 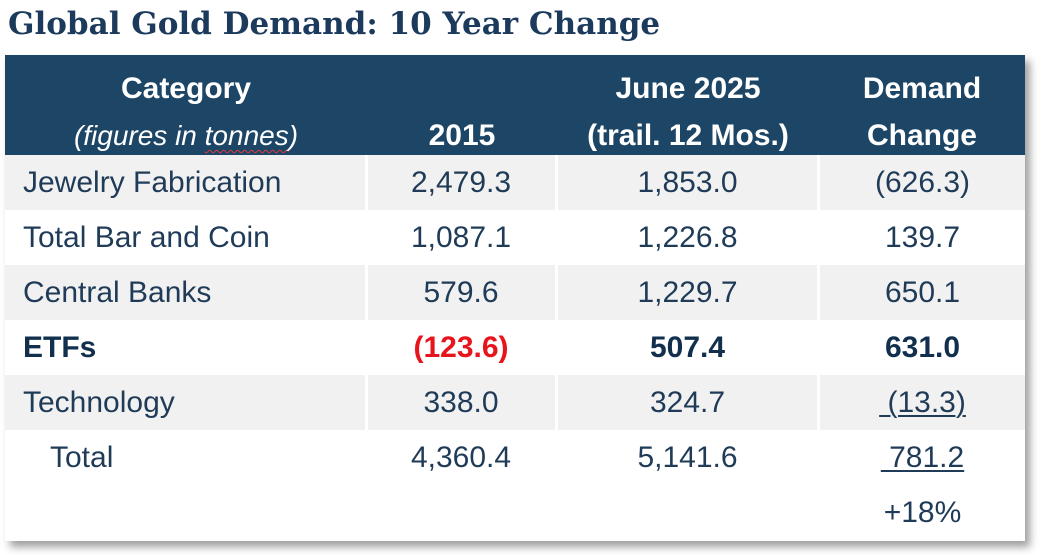 What do you see at coordinates (99, 402) in the screenshot?
I see `row-label: Technology` at bounding box center [99, 402].